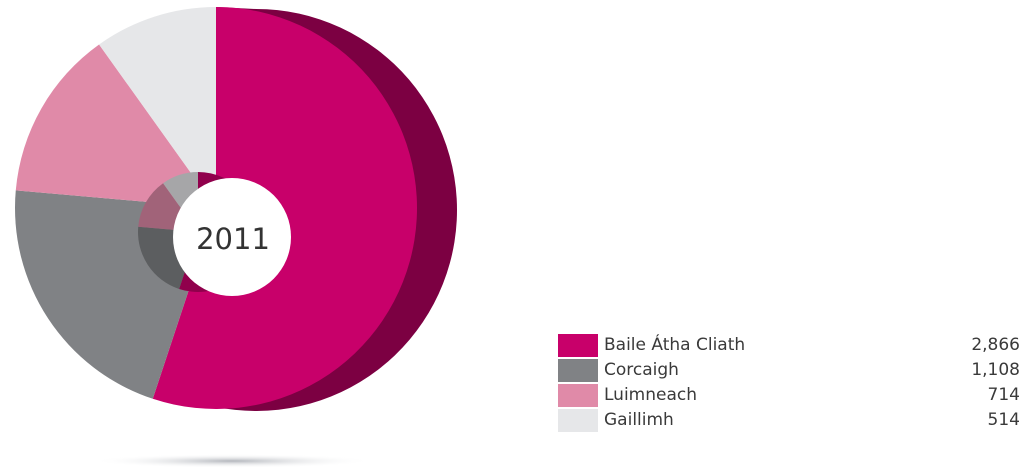 The width and height of the screenshot is (1035, 470). Describe the element at coordinates (789, 395) in the screenshot. I see `legend-item-luimneach: Luimneach 714` at that location.